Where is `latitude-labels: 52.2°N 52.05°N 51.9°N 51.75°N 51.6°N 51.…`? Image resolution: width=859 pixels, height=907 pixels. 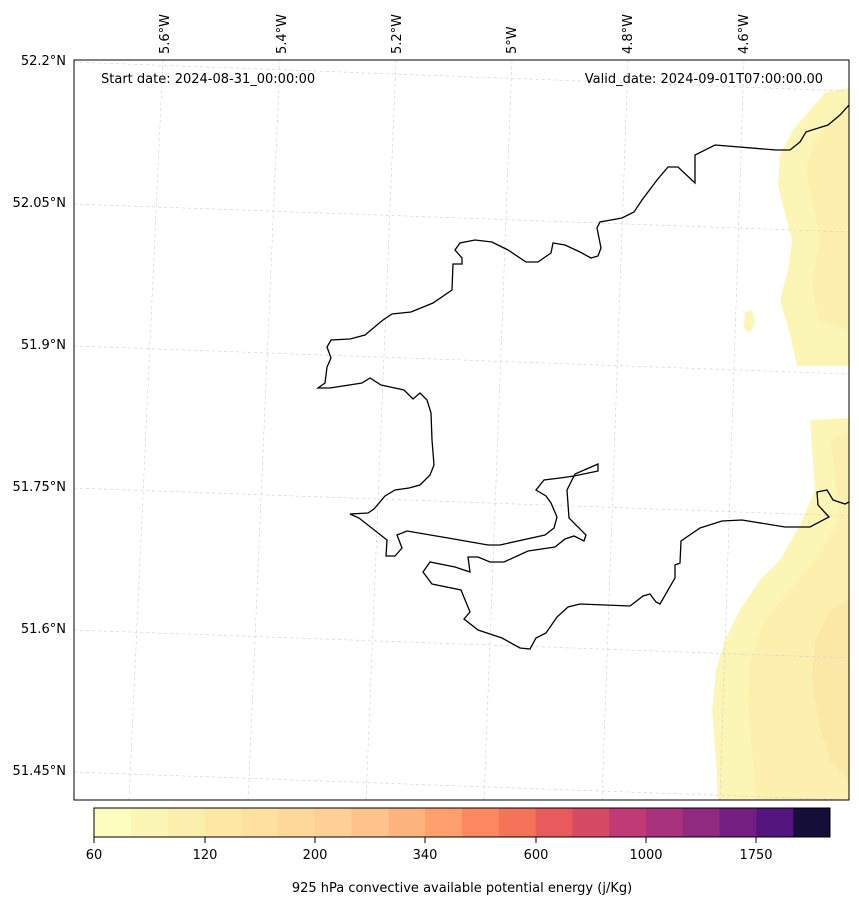
latitude-labels: 52.2°N 52.05°N 51.9°N 51.75°N 51.6°N 51.… is located at coordinates (39, 416).